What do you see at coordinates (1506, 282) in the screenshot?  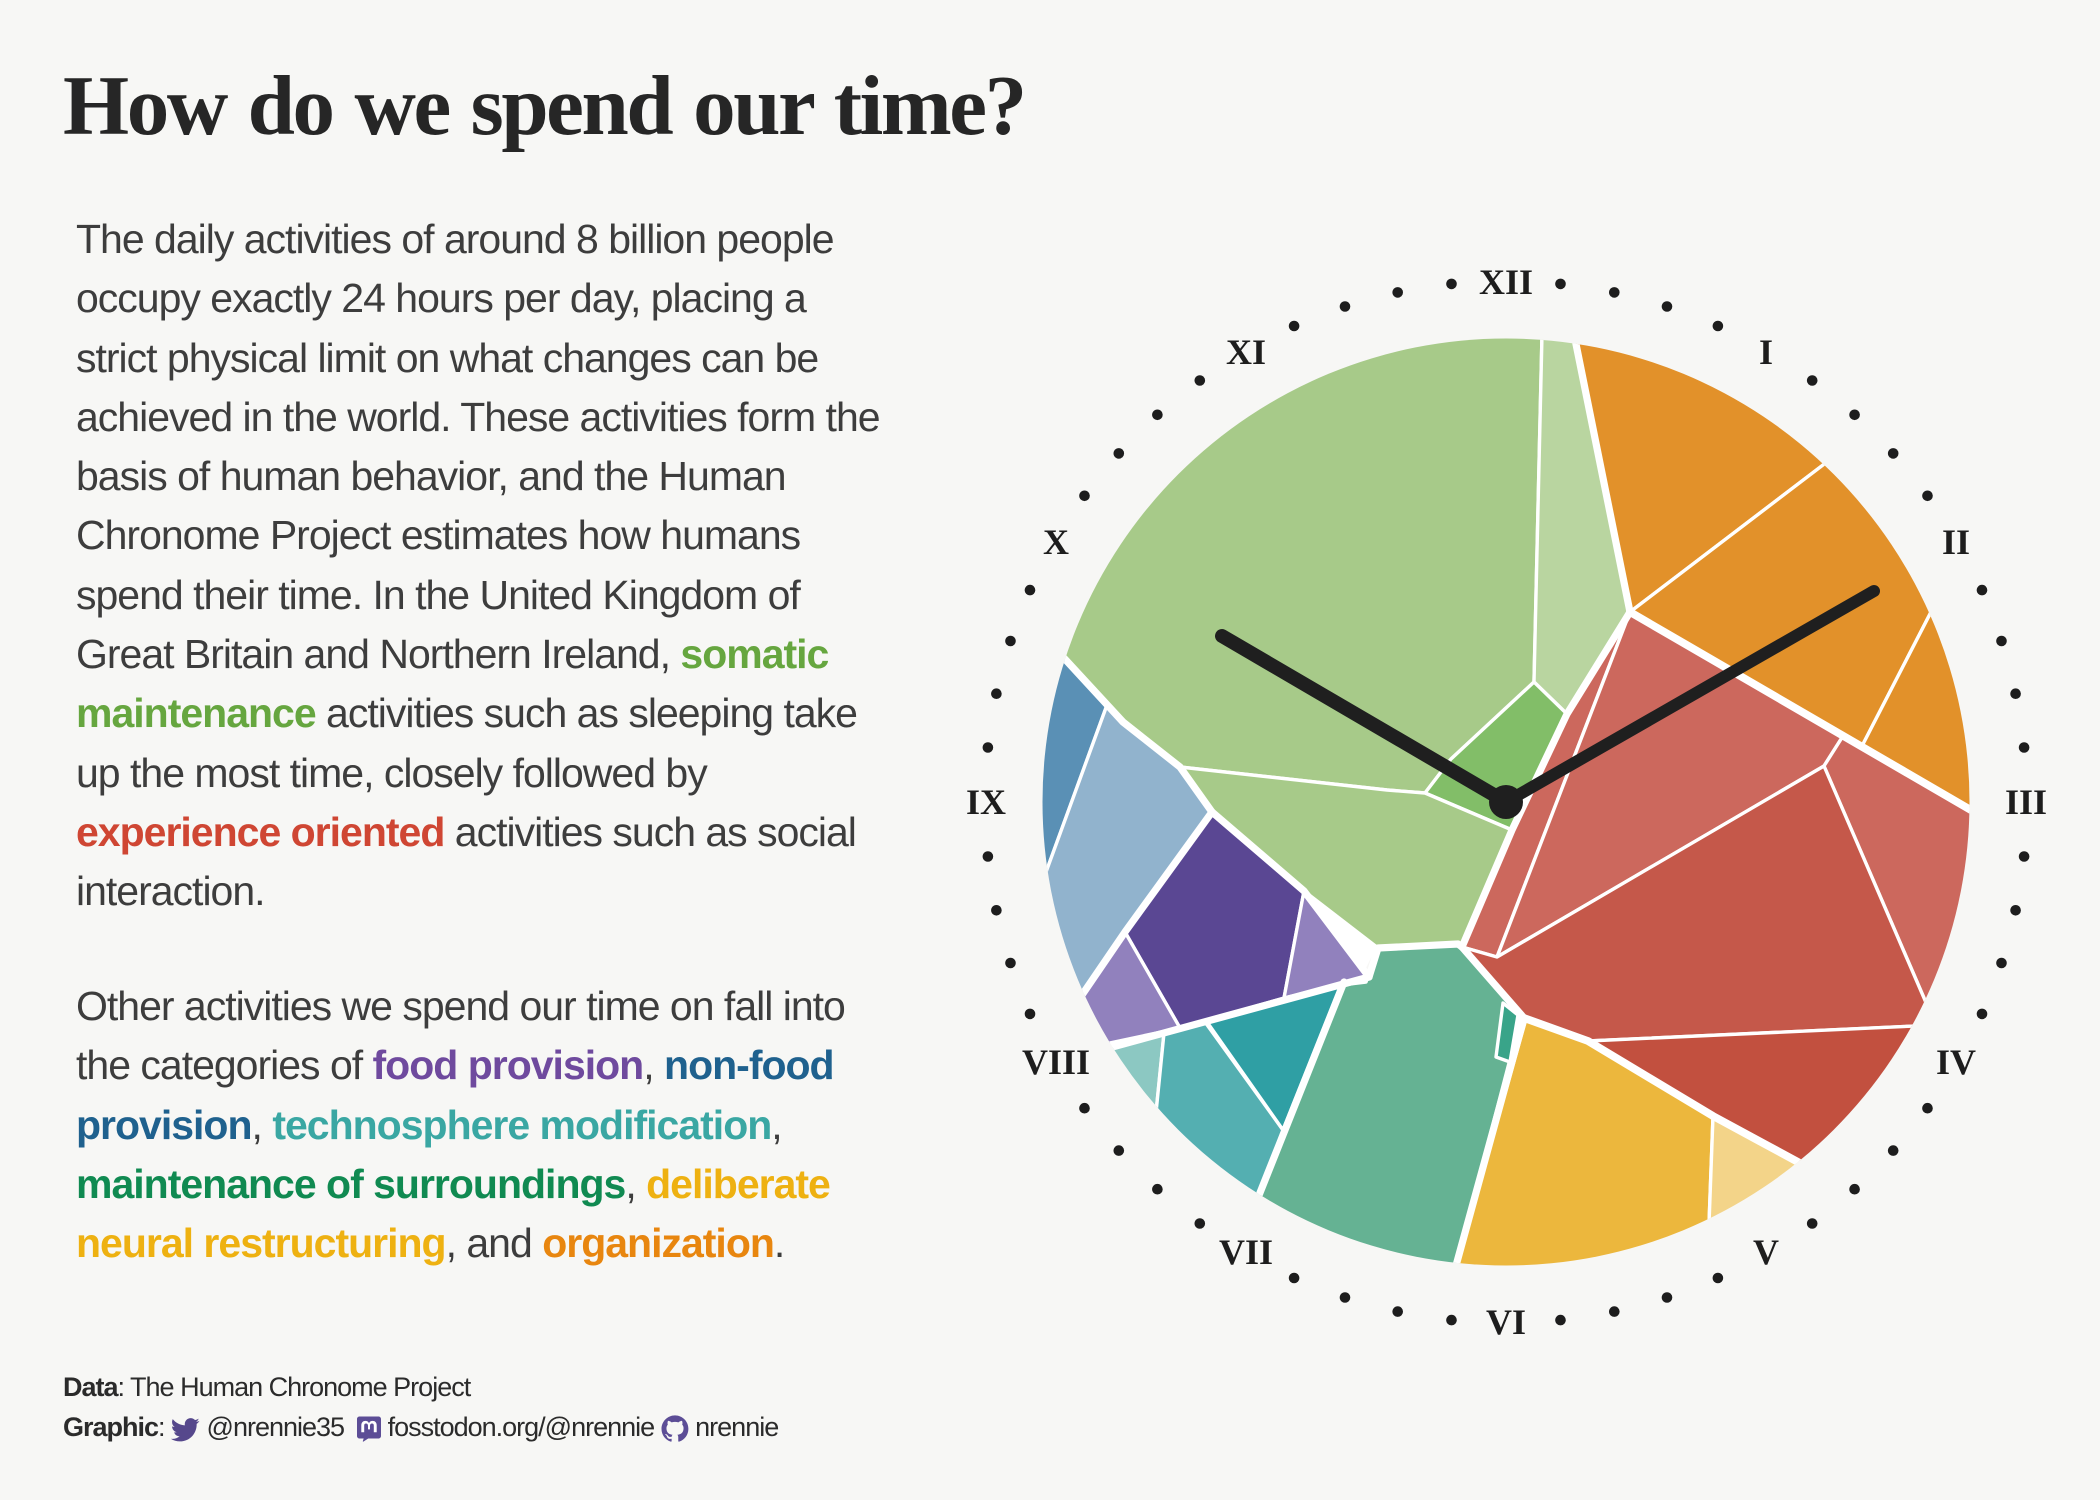 I see `svg-text: XII` at bounding box center [1506, 282].